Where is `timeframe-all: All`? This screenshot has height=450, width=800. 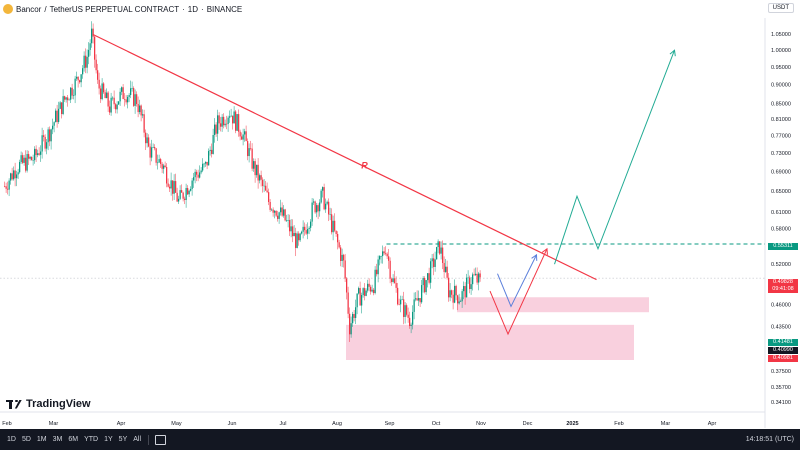 timeframe-all: All is located at coordinates (137, 439).